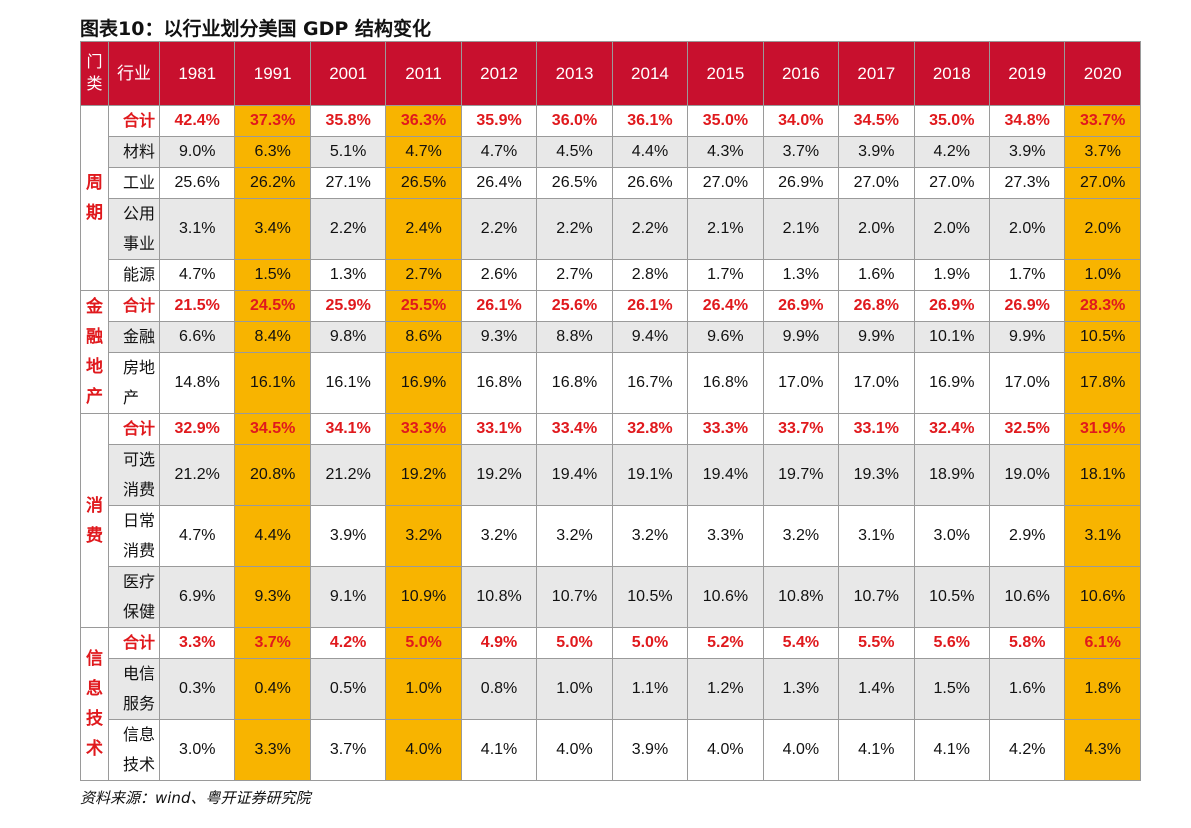 The image size is (1191, 828). Describe the element at coordinates (272, 152) in the screenshot. I see `value-cell: 6.3%` at that location.